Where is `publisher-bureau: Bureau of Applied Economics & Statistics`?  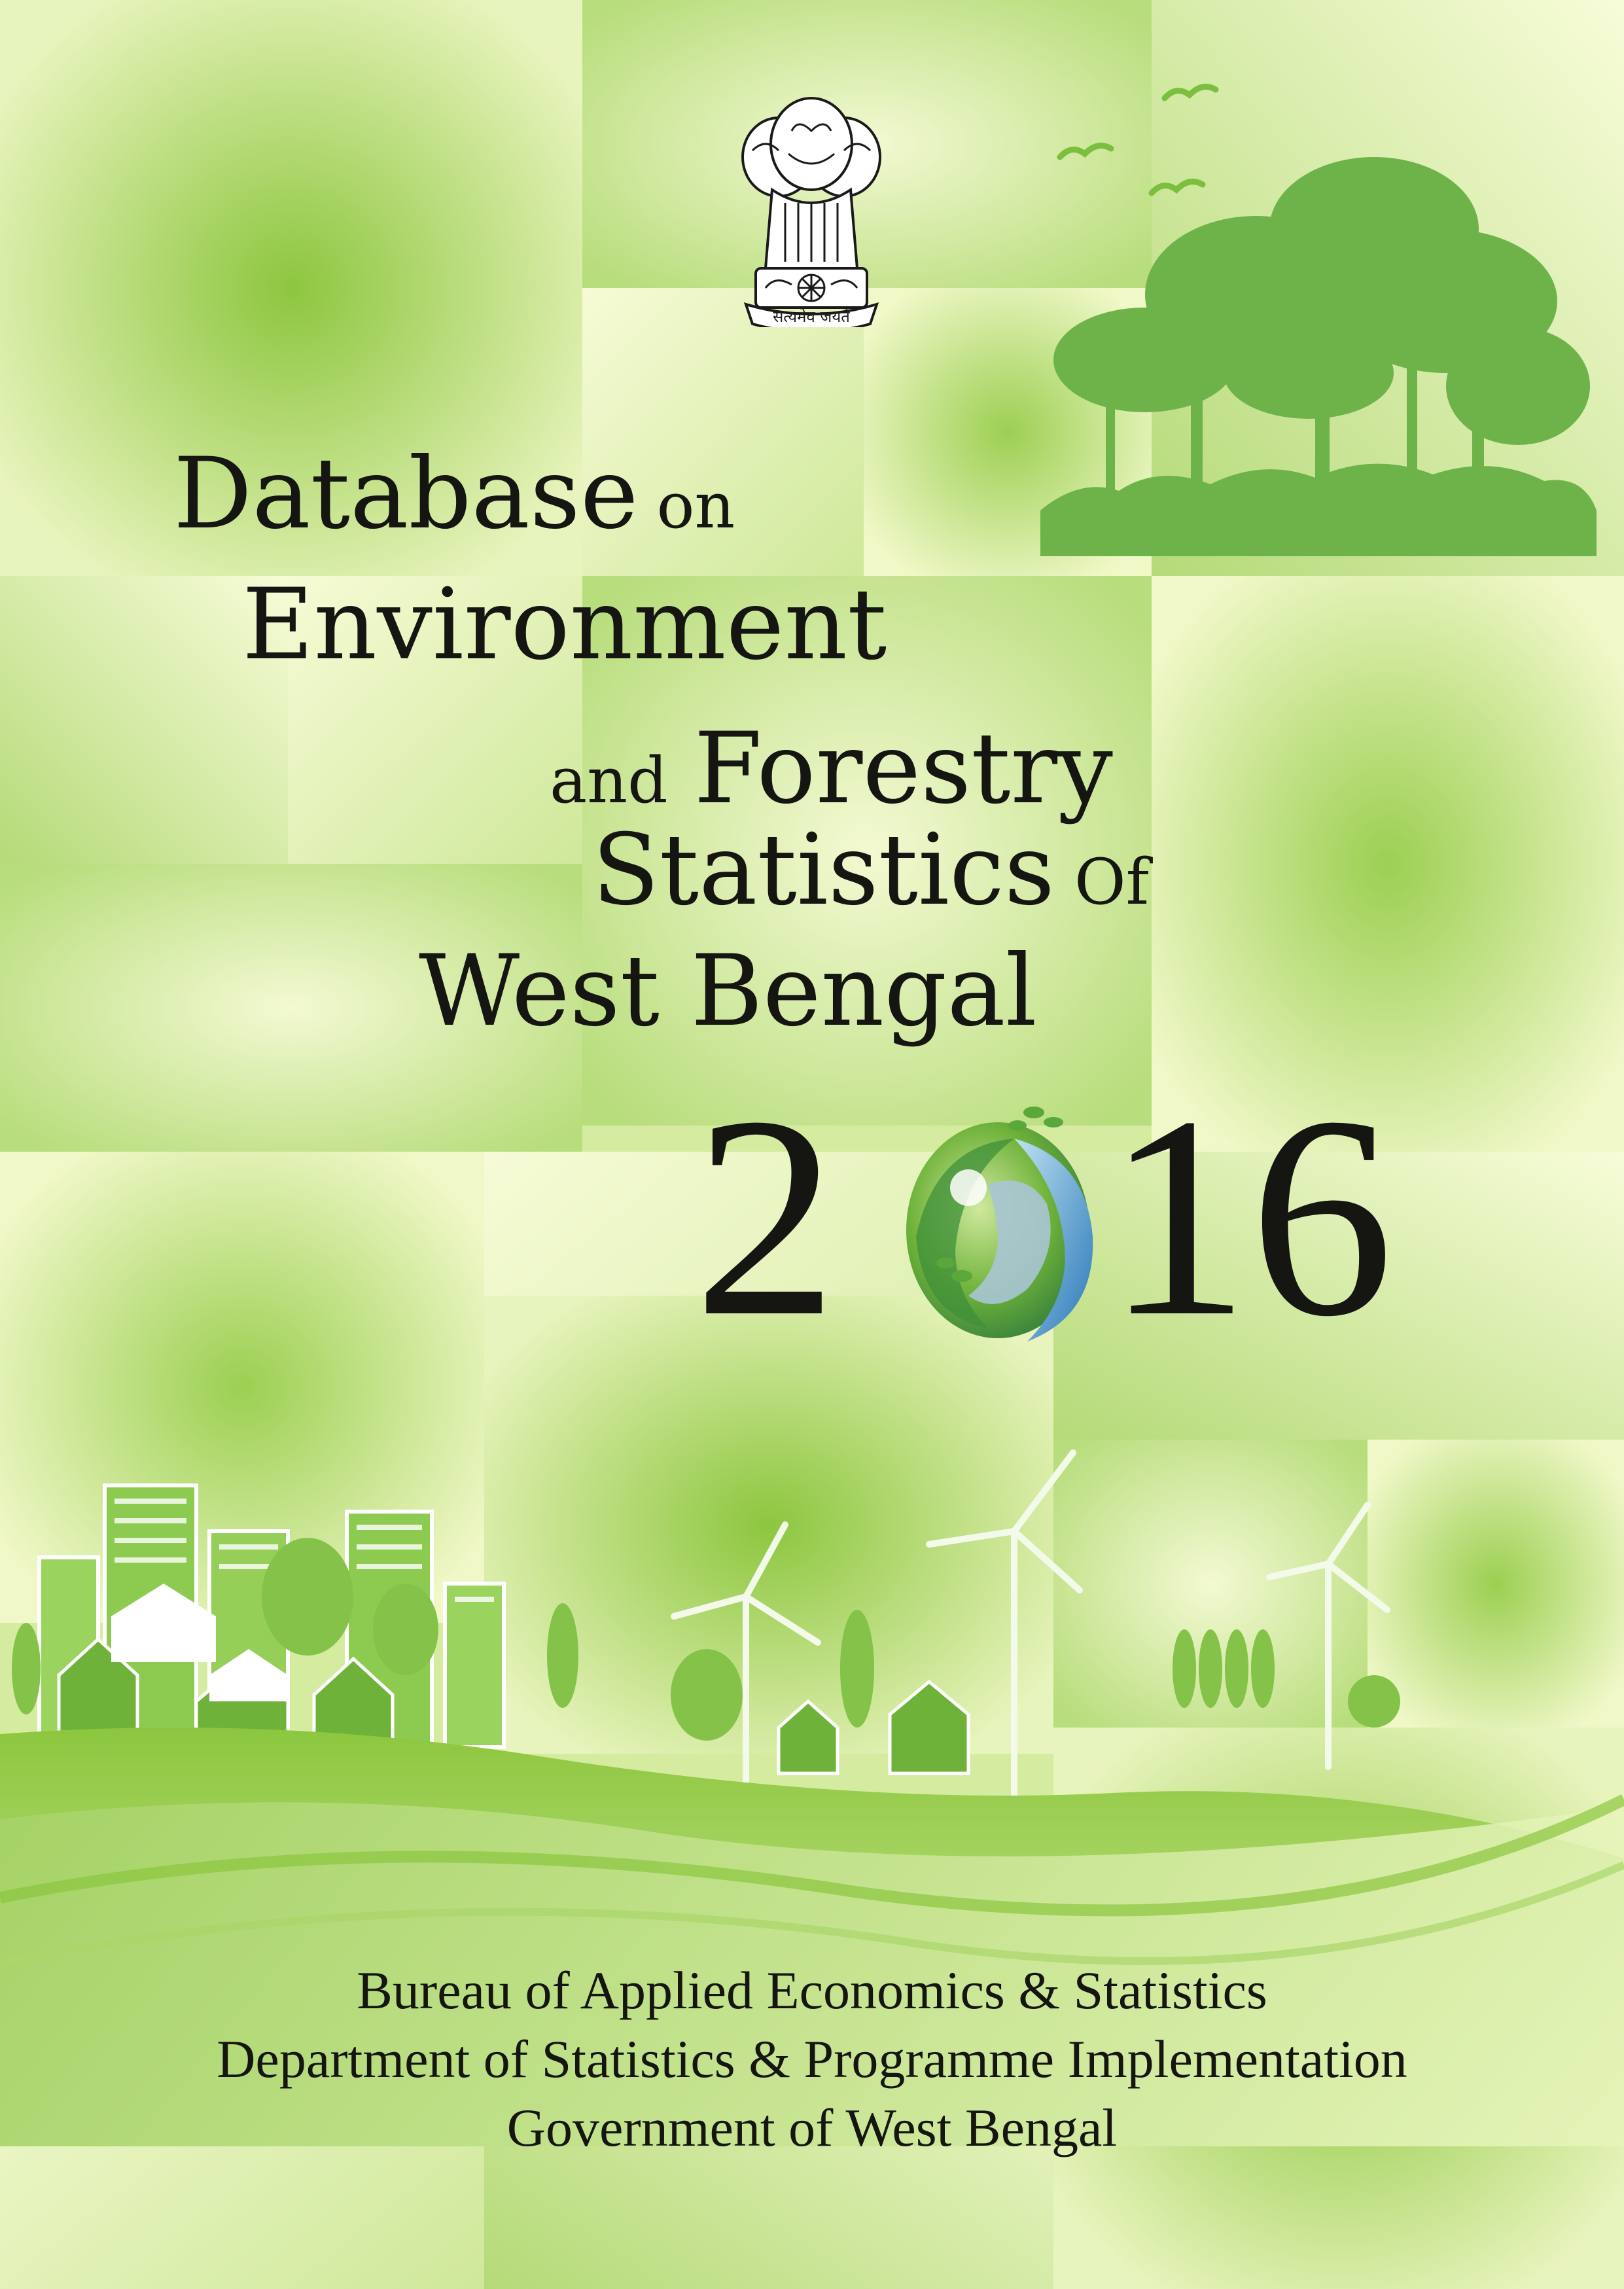 publisher-bureau: Bureau of Applied Economics & Statistics is located at coordinates (812, 1991).